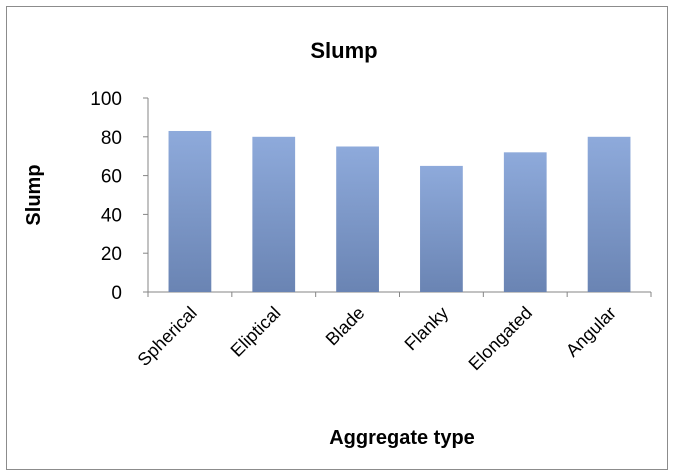 The image size is (679, 476). I want to click on y-axis-label: Slump, so click(34, 194).